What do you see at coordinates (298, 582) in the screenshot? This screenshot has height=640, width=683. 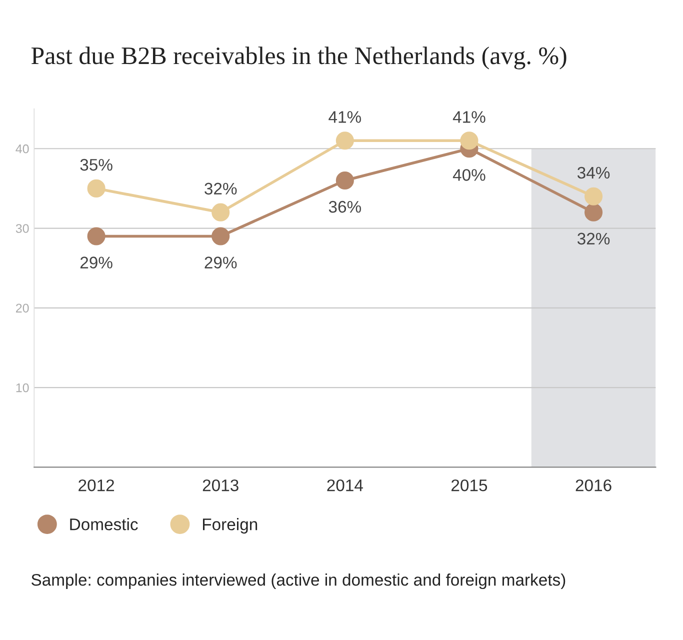 I see `text: Sample: companies interviewed (active in domestic and foreign markets)` at bounding box center [298, 582].